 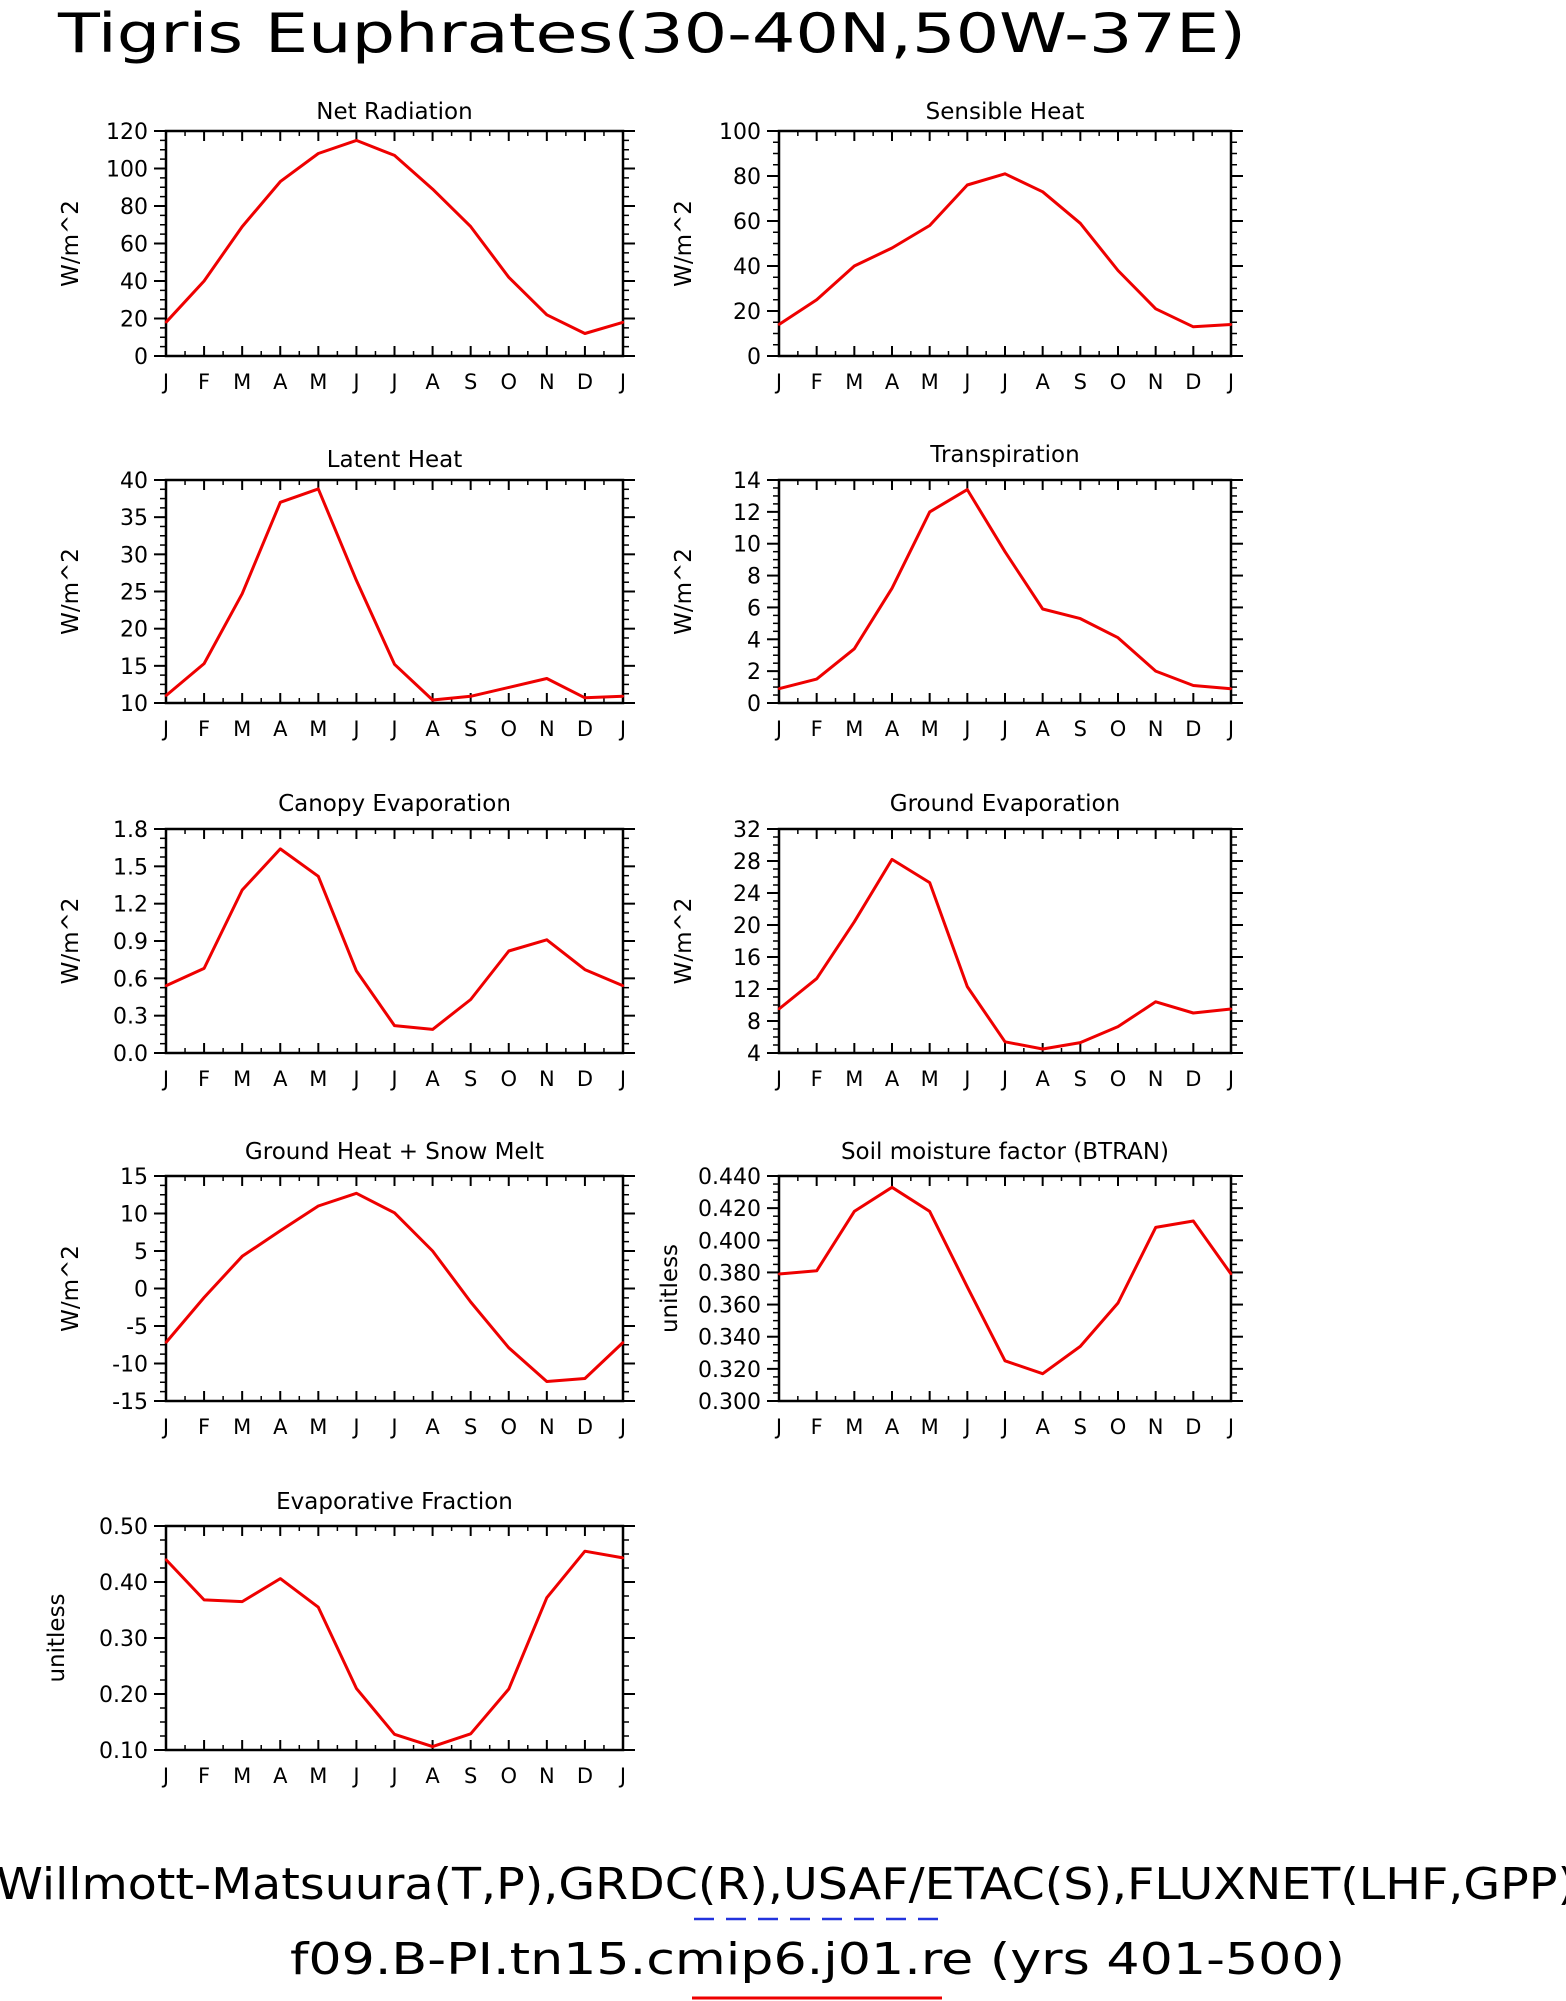 What do you see at coordinates (747, 958) in the screenshot?
I see `y-tick-label: 16` at bounding box center [747, 958].